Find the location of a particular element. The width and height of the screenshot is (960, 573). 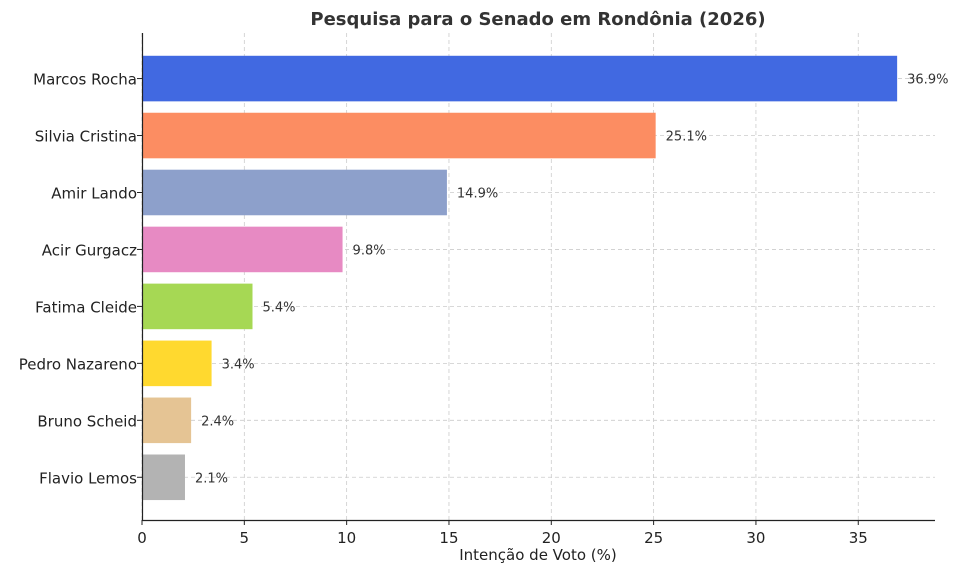

y-tick-label: Pedro Nazareno is located at coordinates (78, 364).